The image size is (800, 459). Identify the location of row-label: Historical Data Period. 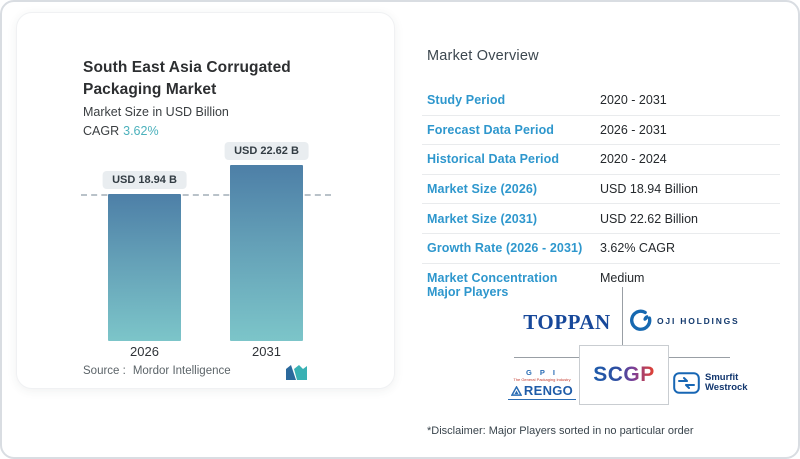
(493, 159).